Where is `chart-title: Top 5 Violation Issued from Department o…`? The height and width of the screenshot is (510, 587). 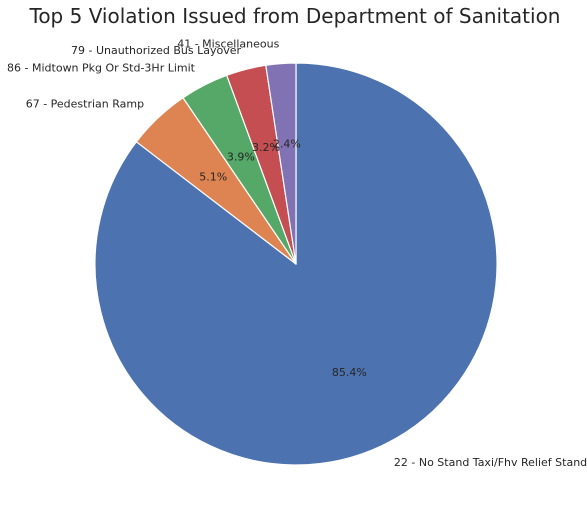
chart-title: Top 5 Violation Issued from Department o… is located at coordinates (295, 16).